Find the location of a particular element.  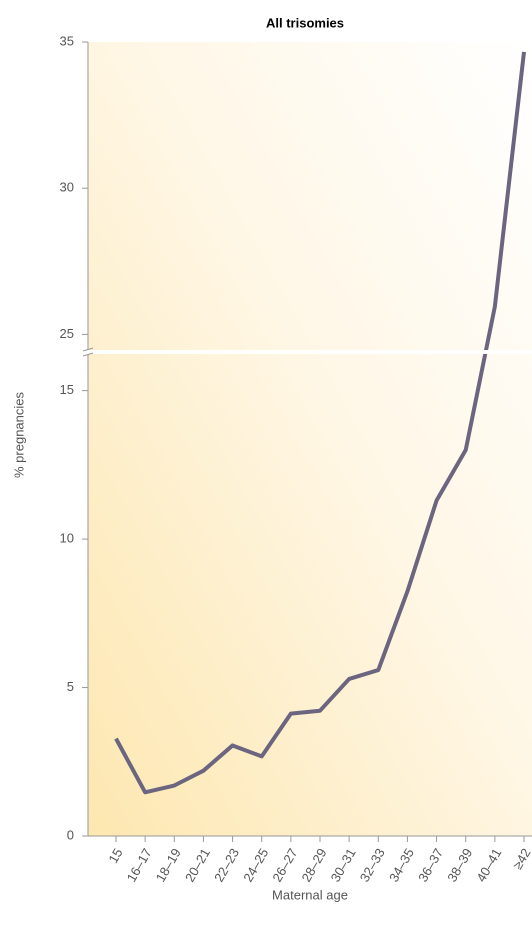

y-tick-label: 10 is located at coordinates (67, 538).